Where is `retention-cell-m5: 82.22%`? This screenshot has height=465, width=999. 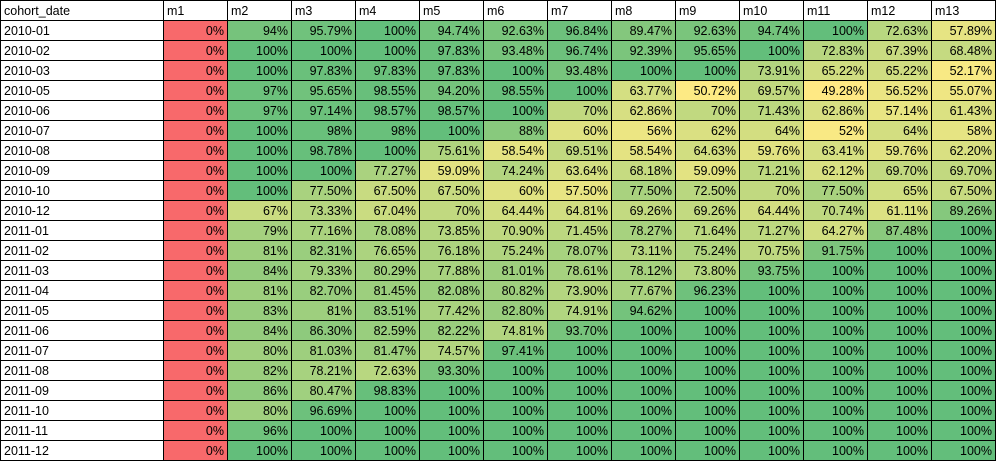 retention-cell-m5: 82.22% is located at coordinates (451, 330).